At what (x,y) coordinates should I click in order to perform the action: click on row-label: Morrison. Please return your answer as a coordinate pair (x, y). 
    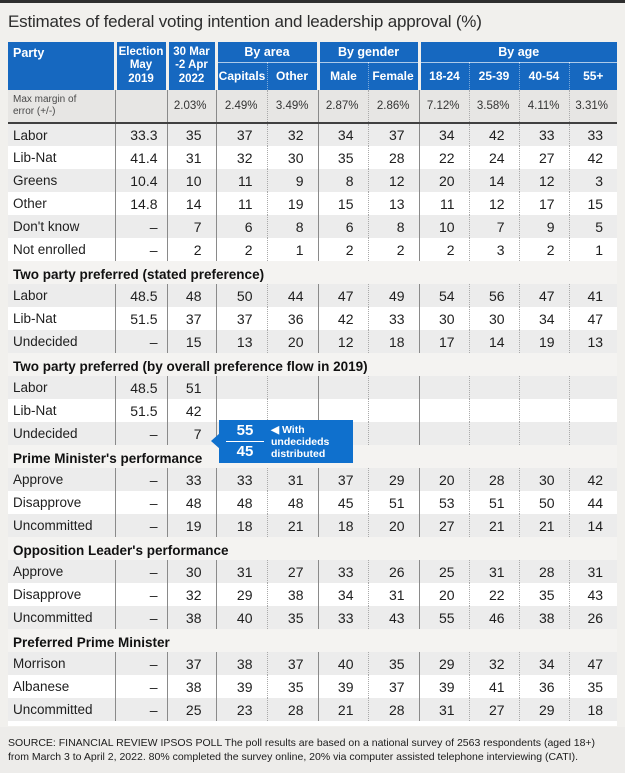
    Looking at the image, I should click on (61, 663).